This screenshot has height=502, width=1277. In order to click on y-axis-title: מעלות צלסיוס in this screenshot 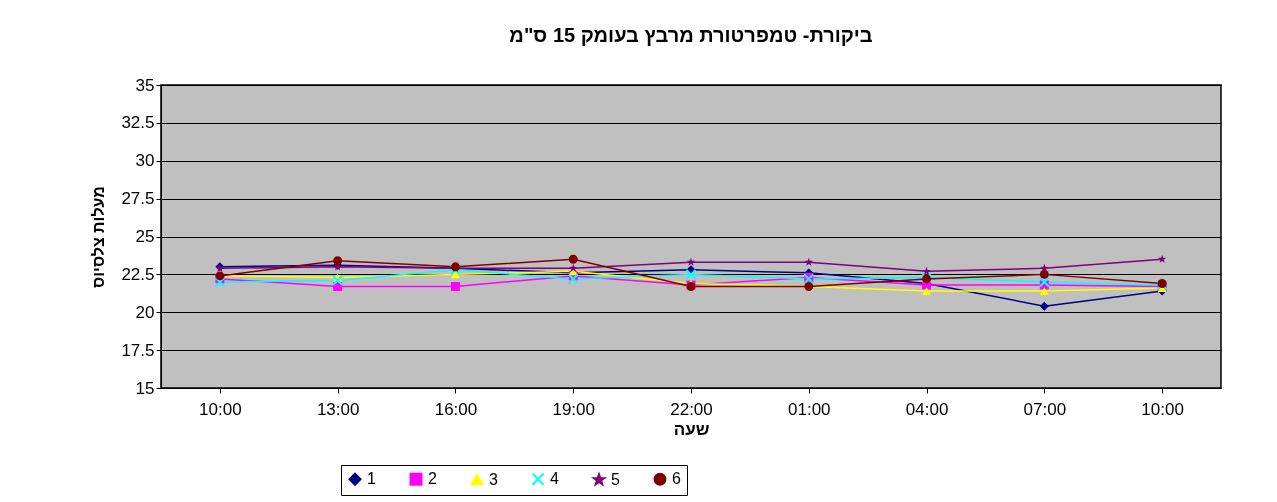, I will do `click(99, 237)`.